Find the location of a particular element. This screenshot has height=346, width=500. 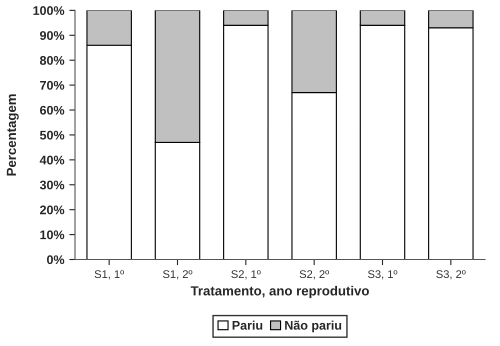

y-tick-label: 20% is located at coordinates (52, 209).